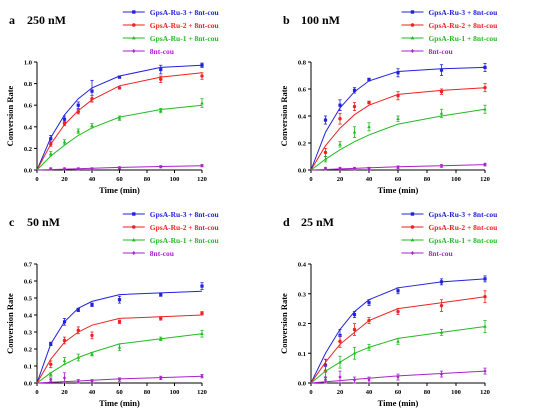 Image resolution: width=550 pixels, height=415 pixels. What do you see at coordinates (202, 392) in the screenshot?
I see `x-tick-label: 120` at bounding box center [202, 392].